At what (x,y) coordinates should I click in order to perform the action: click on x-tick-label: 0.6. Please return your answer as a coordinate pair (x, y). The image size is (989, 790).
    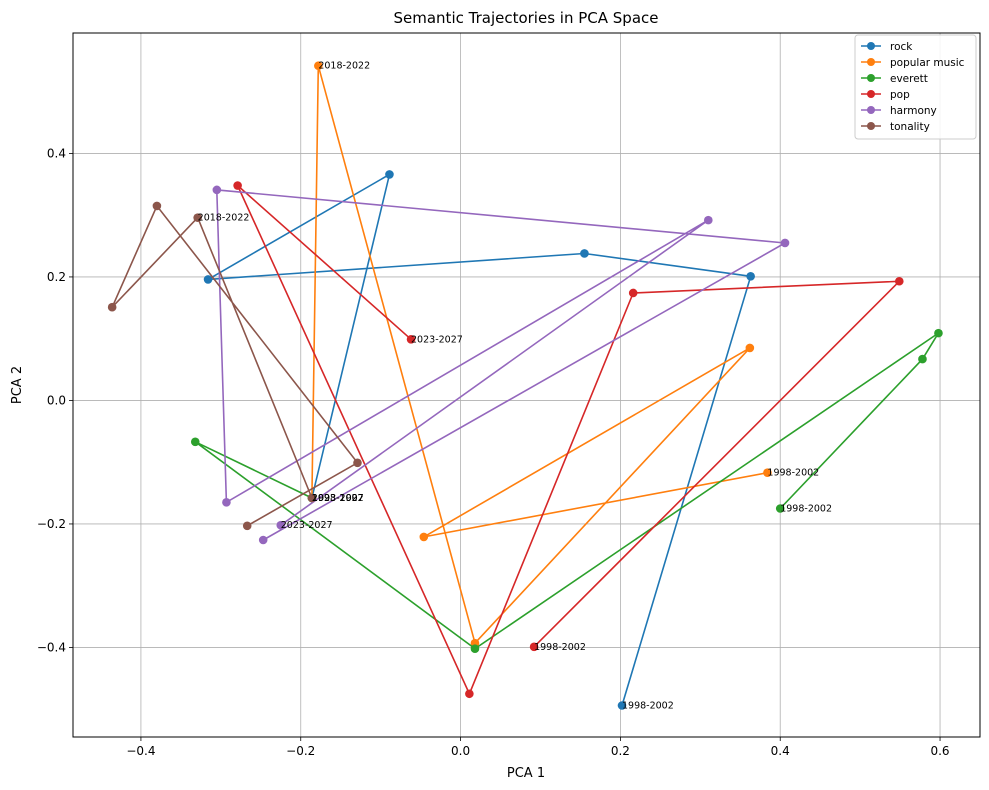
    Looking at the image, I should click on (939, 751).